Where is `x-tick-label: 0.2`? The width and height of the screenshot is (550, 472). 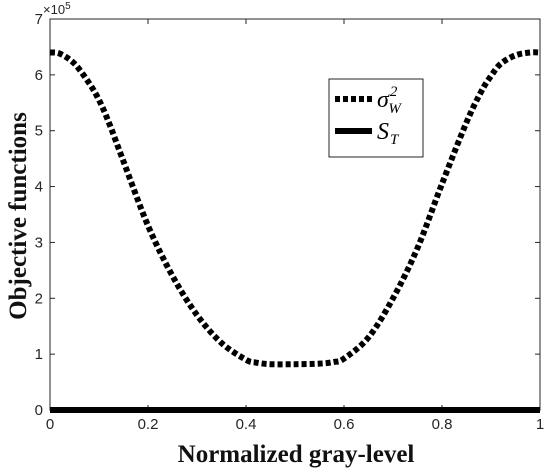 x-tick-label: 0.2 is located at coordinates (148, 424).